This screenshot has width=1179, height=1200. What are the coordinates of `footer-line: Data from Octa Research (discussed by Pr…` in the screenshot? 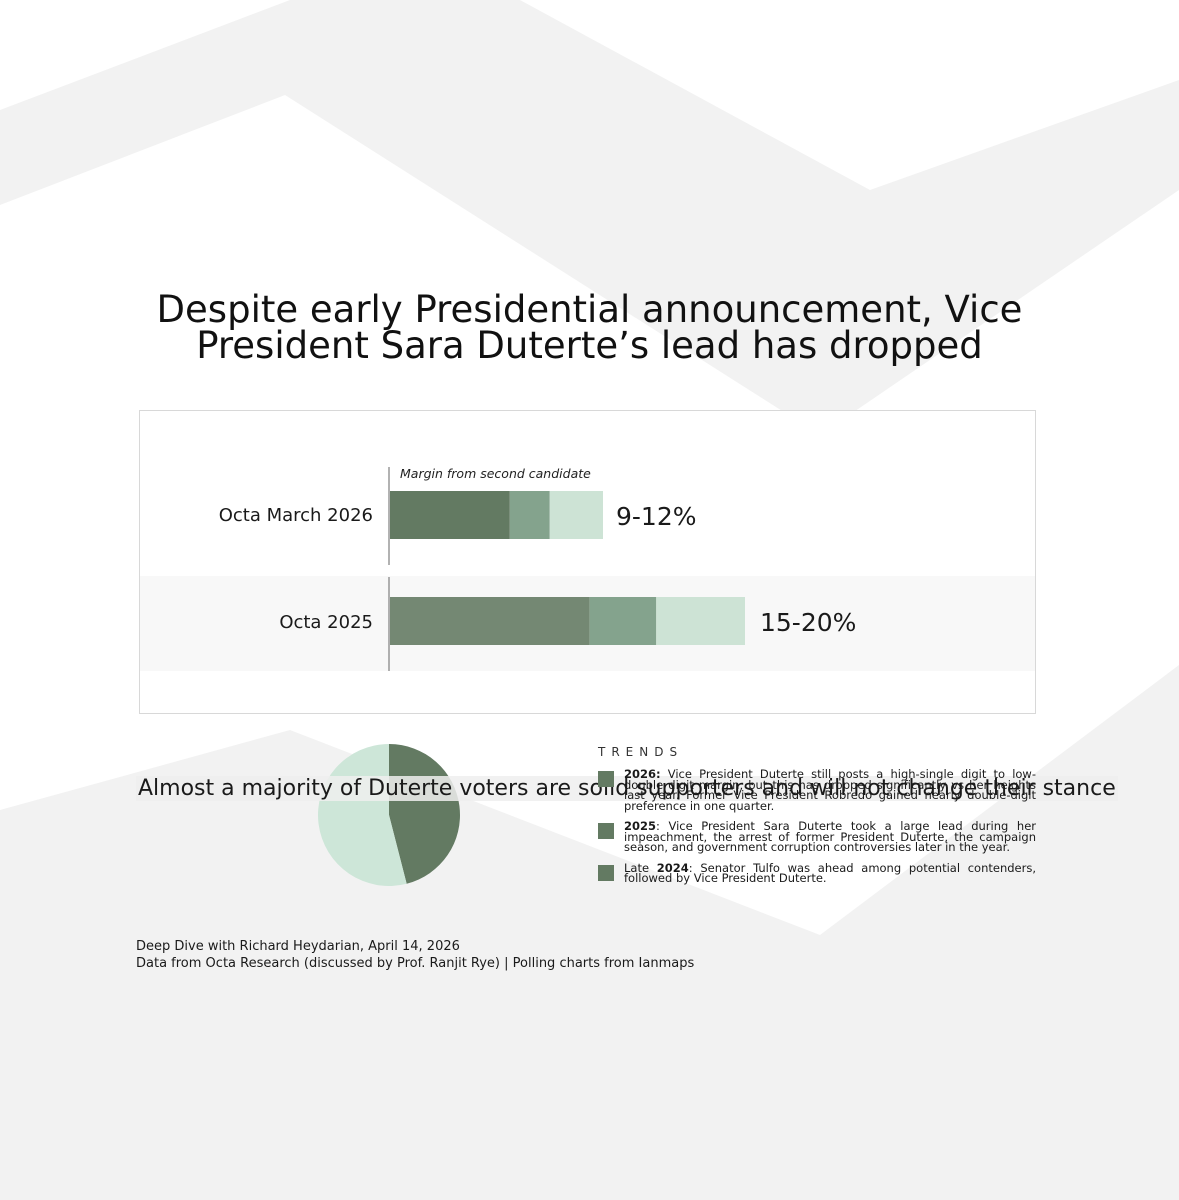 It's located at (415, 963).